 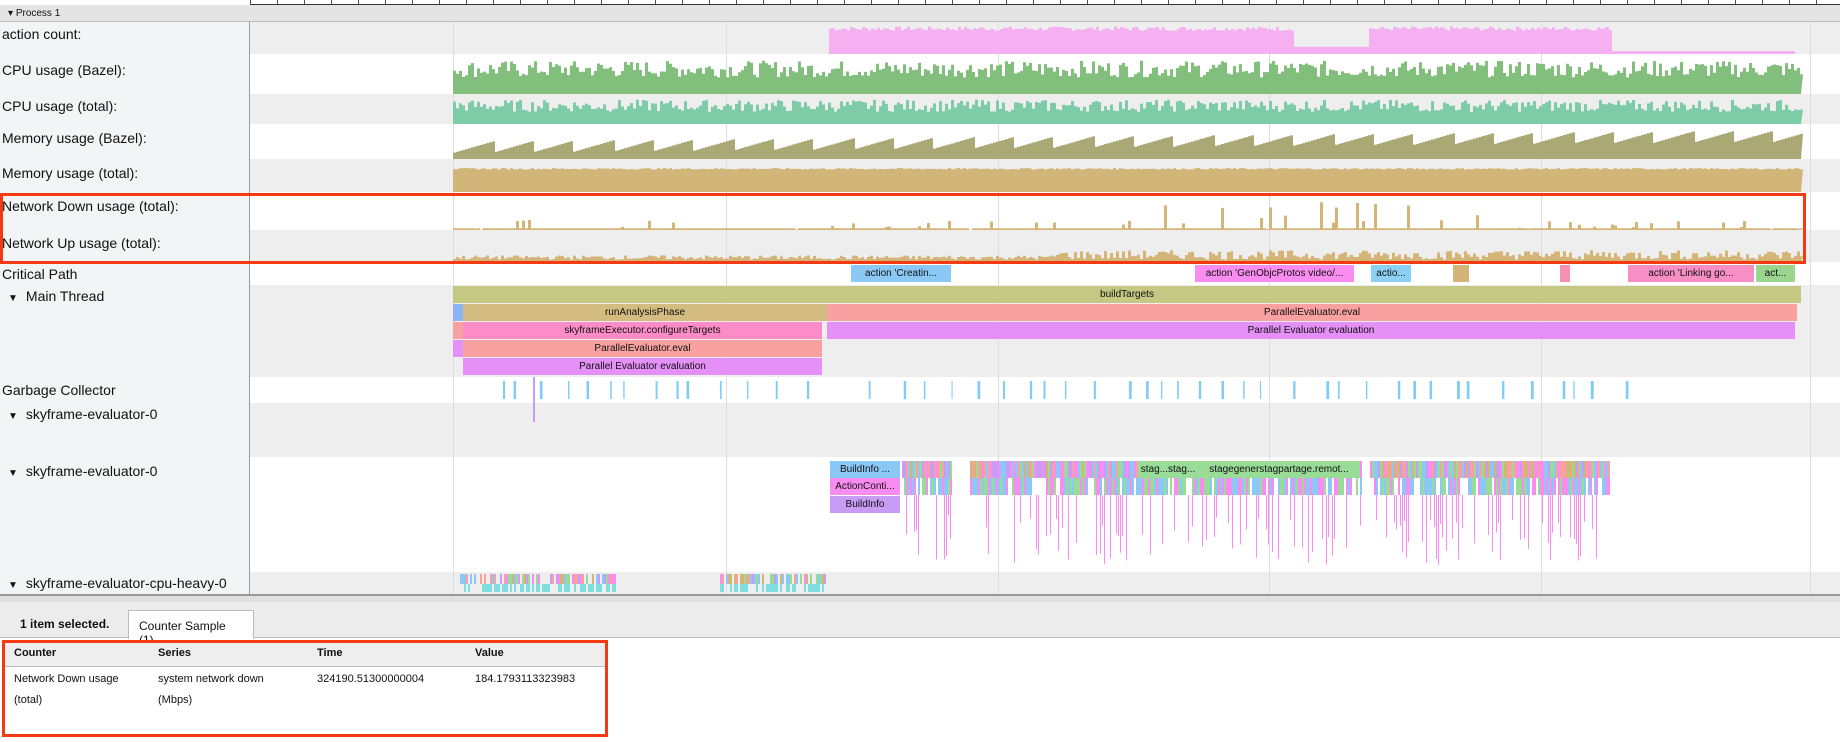 What do you see at coordinates (489, 653) in the screenshot?
I see `header-value: Value` at bounding box center [489, 653].